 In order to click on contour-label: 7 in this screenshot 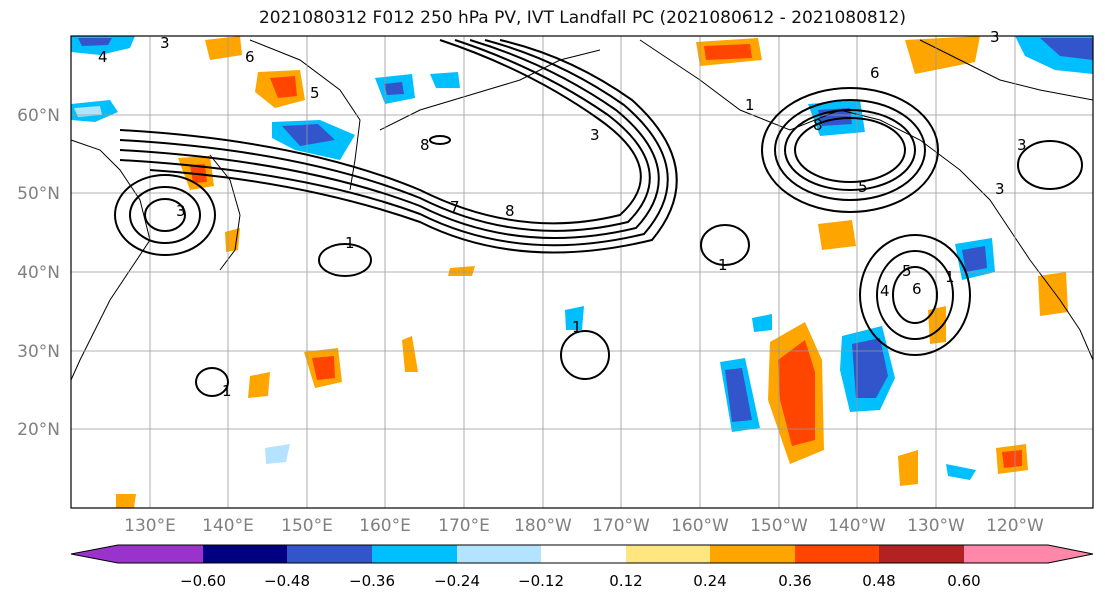, I will do `click(455, 207)`.